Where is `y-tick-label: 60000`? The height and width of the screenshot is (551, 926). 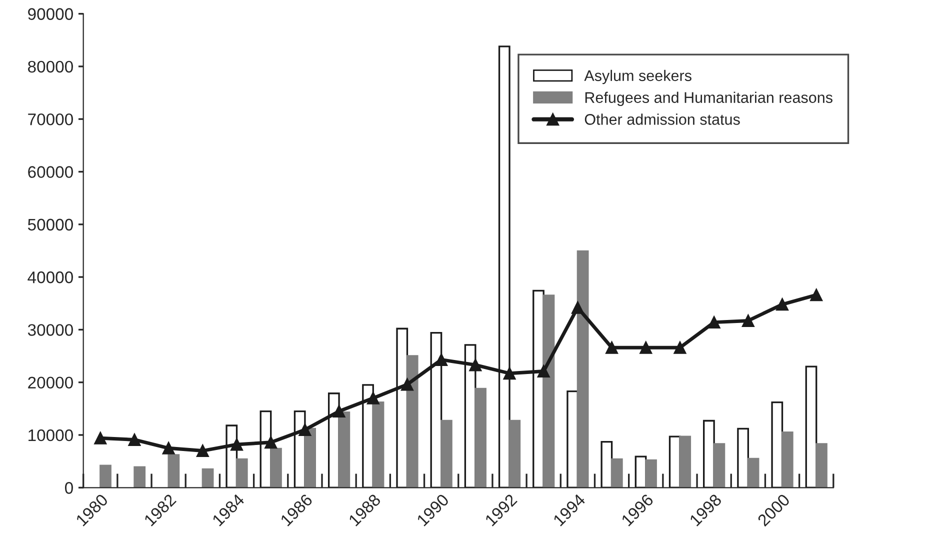 y-tick-label: 60000 is located at coordinates (50, 172).